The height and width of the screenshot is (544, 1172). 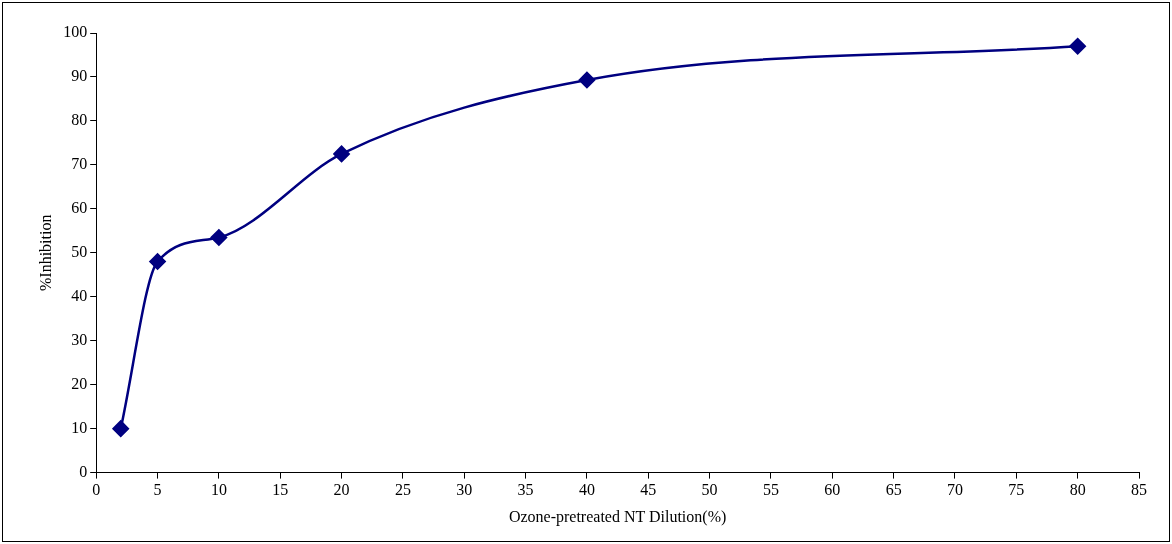 I want to click on x-axis-title: Ozone-pretreated NT Dilution(%), so click(x=617, y=516).